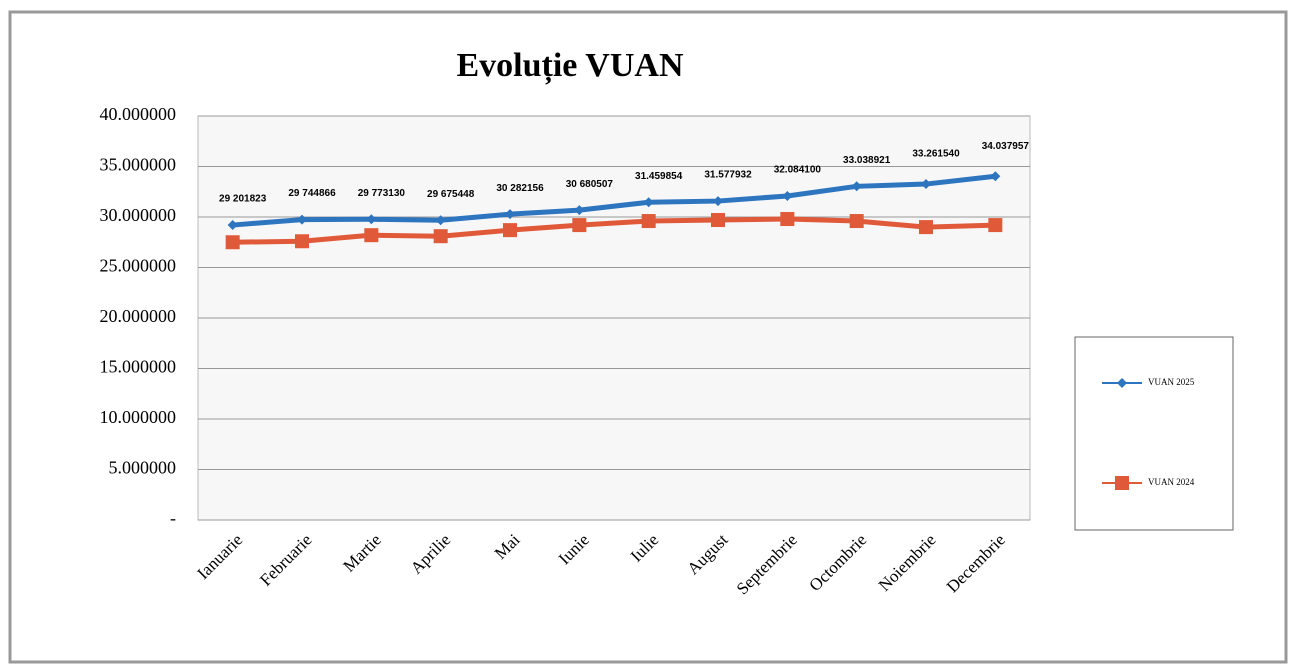 The height and width of the screenshot is (669, 1297). I want to click on y-tick-label: 30.000000, so click(138, 215).